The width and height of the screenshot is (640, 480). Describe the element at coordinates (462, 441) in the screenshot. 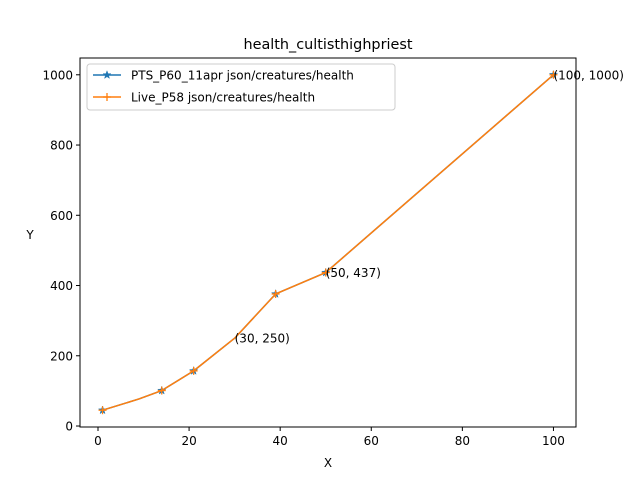

I see `x-tick-label: 80` at that location.